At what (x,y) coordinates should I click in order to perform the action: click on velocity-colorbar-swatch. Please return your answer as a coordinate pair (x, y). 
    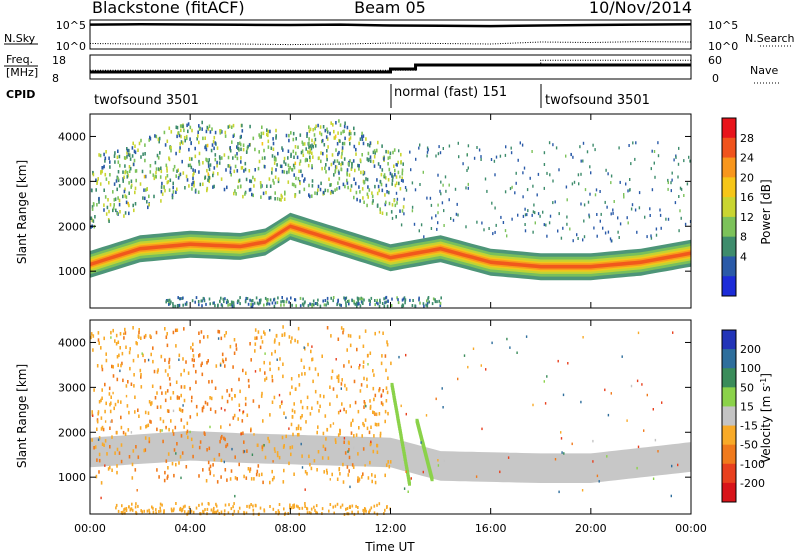
    Looking at the image, I should click on (729, 340).